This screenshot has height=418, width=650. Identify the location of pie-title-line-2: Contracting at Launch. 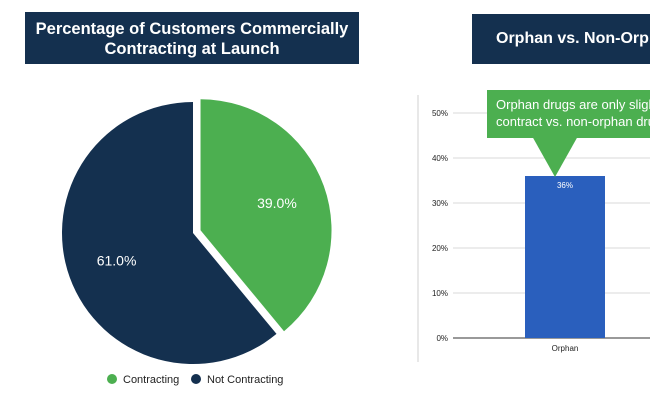
(192, 49).